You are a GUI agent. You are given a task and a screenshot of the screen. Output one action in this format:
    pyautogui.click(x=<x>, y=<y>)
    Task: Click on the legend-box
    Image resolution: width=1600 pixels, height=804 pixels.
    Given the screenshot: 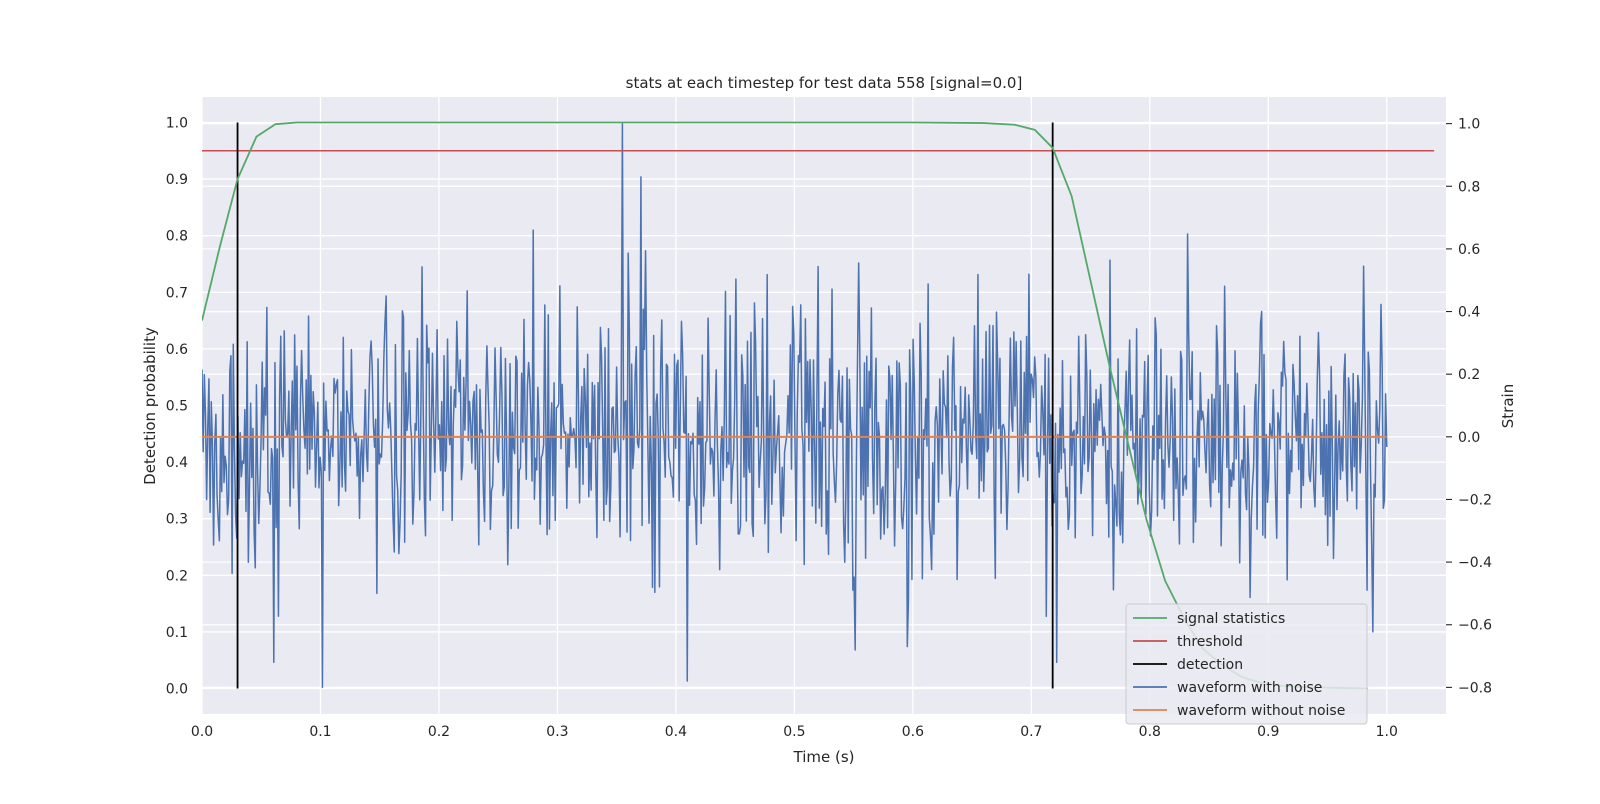 What is the action you would take?
    pyautogui.click(x=1246, y=664)
    